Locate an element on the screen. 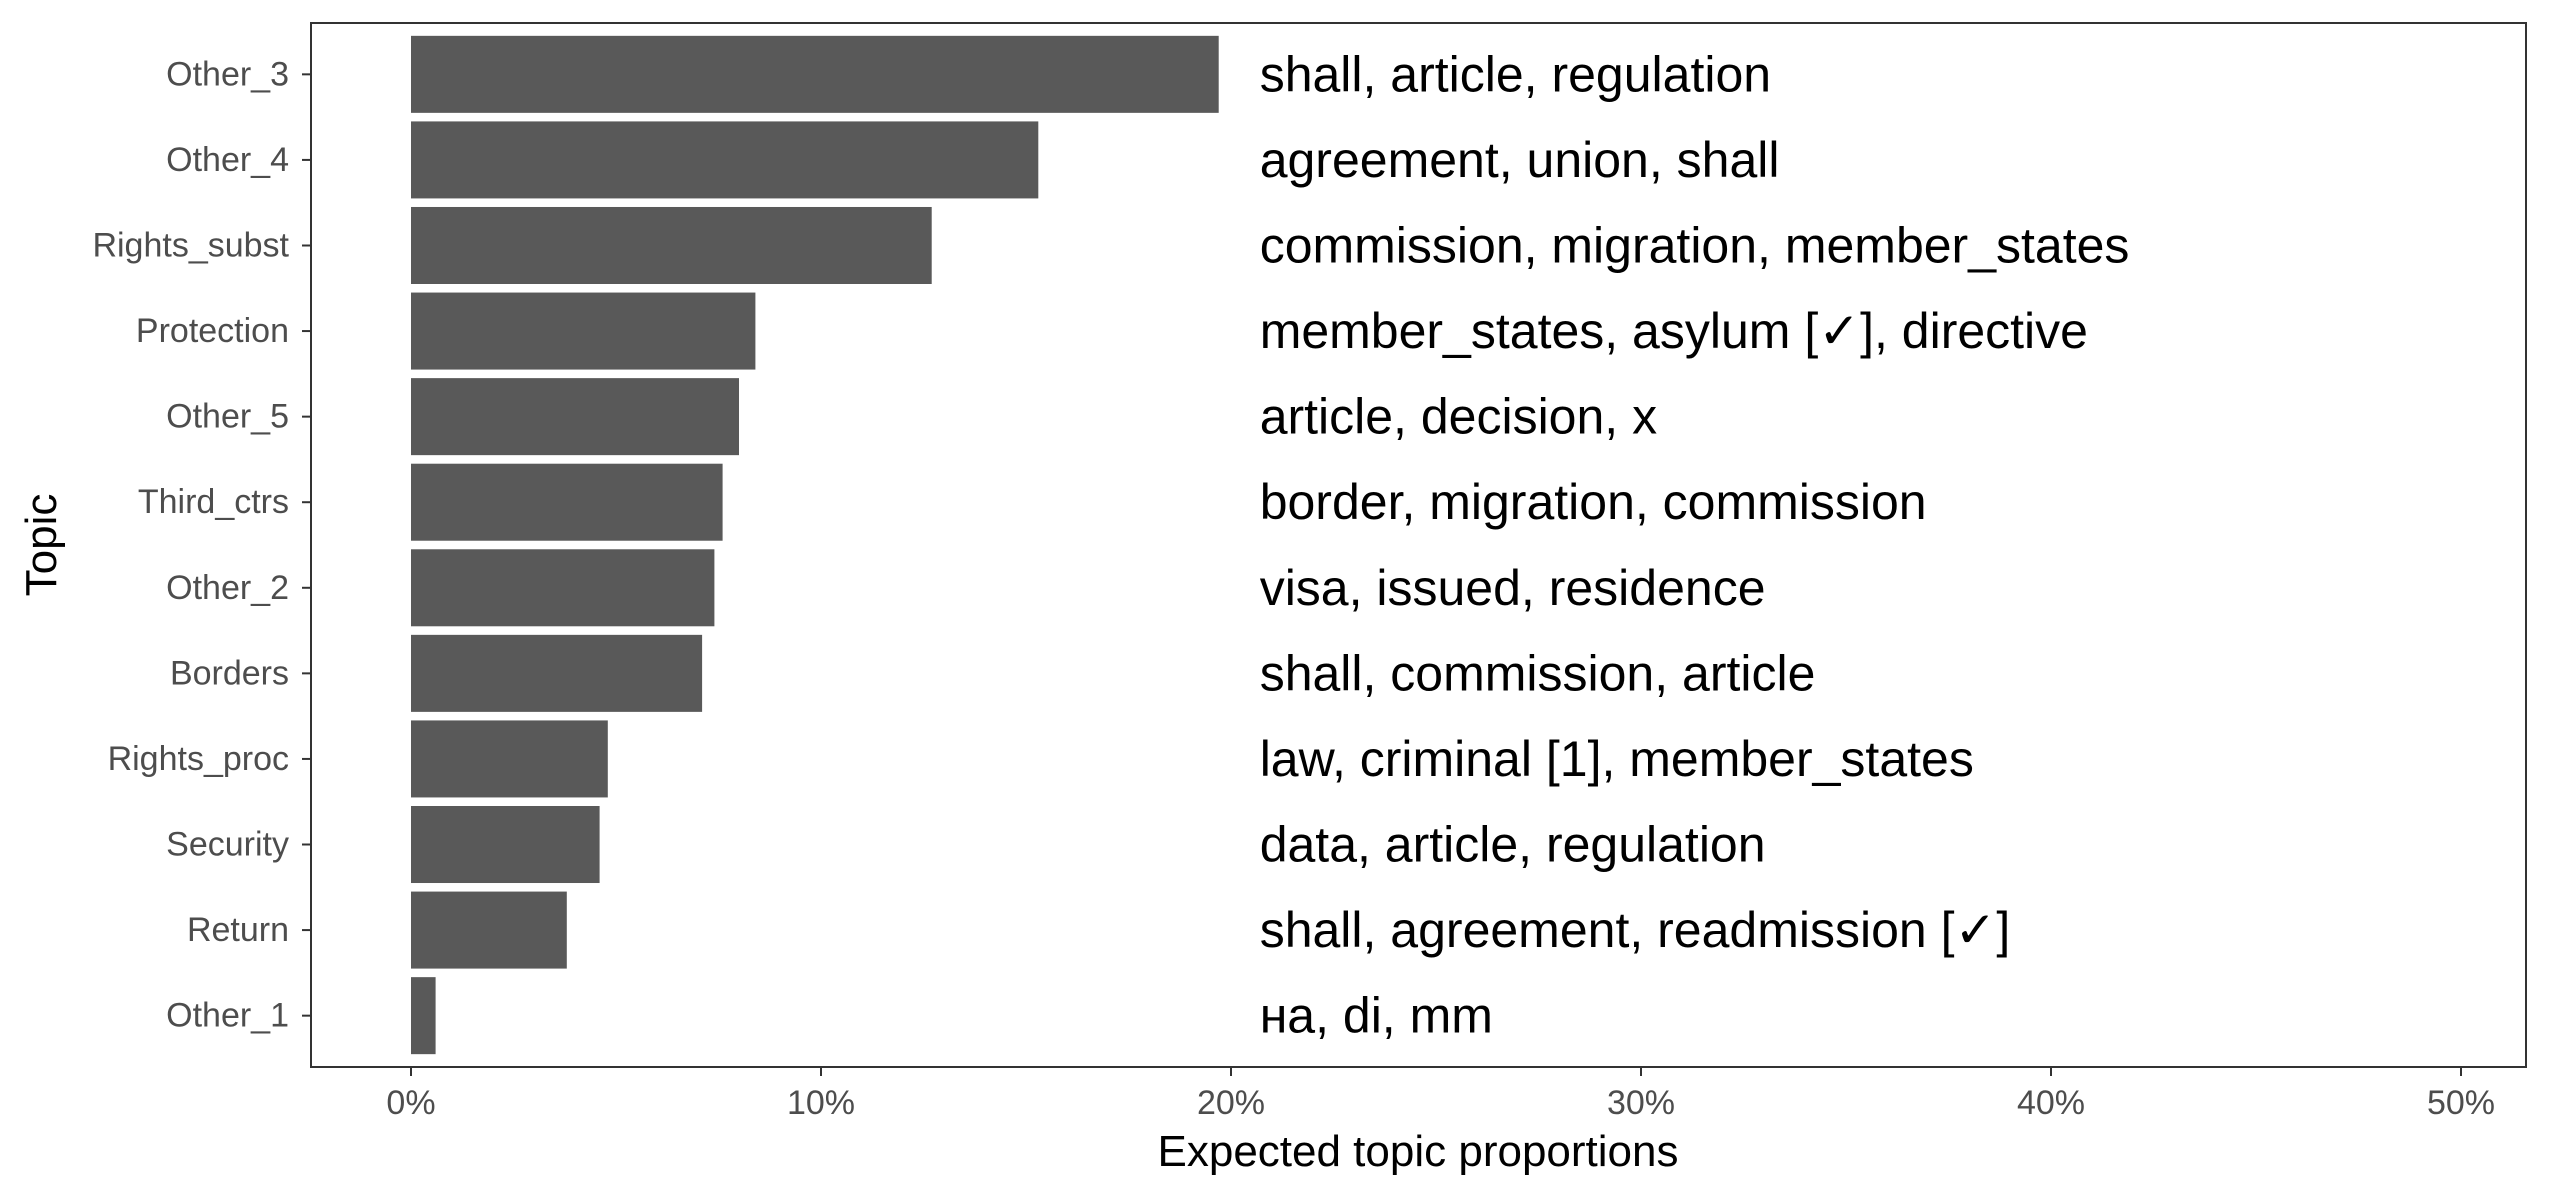 Image resolution: width=2550 pixels, height=1200 pixels. y-tick-label: Other_4 is located at coordinates (227, 160).